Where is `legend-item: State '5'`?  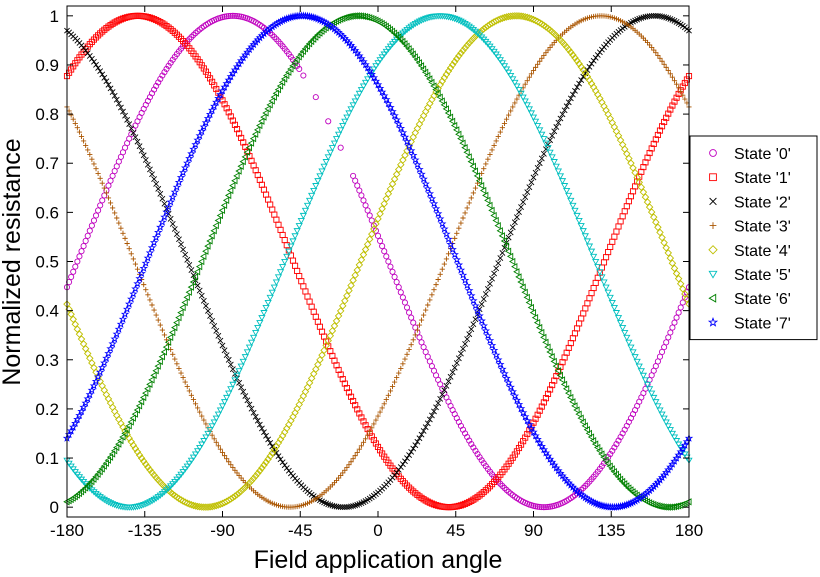 legend-item: State '5' is located at coordinates (749, 275).